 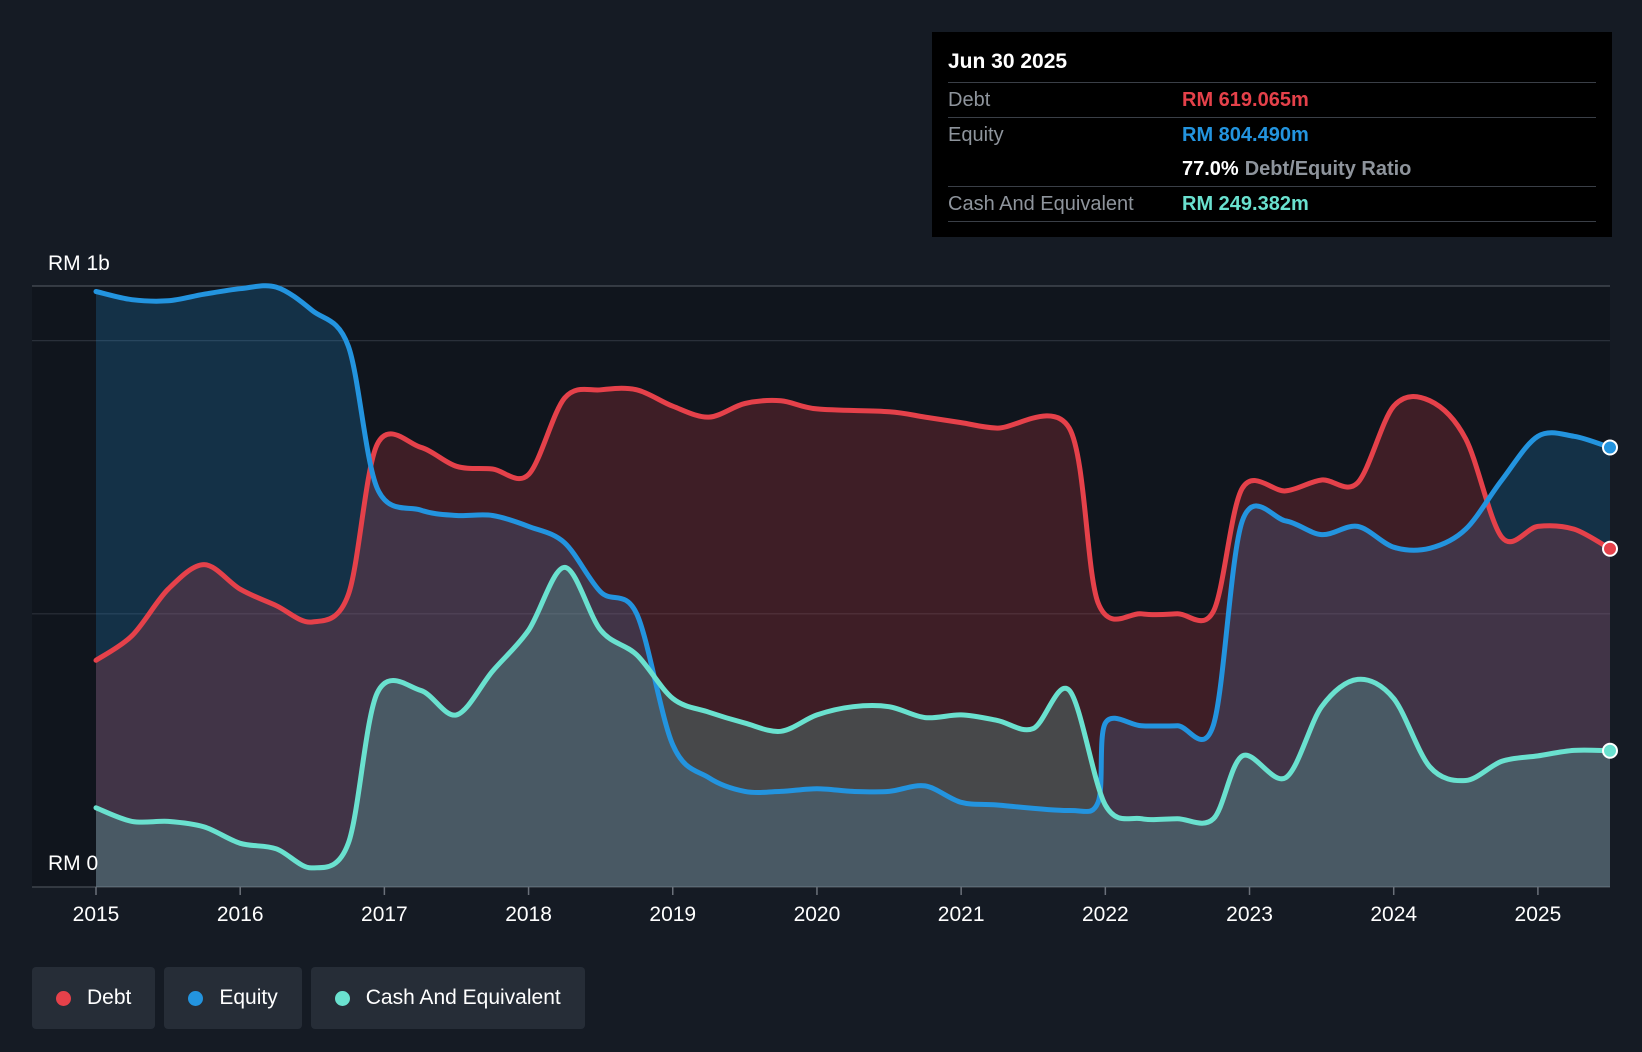 What do you see at coordinates (1210, 168) in the screenshot?
I see `tooltip-ratio-value: 77.0%` at bounding box center [1210, 168].